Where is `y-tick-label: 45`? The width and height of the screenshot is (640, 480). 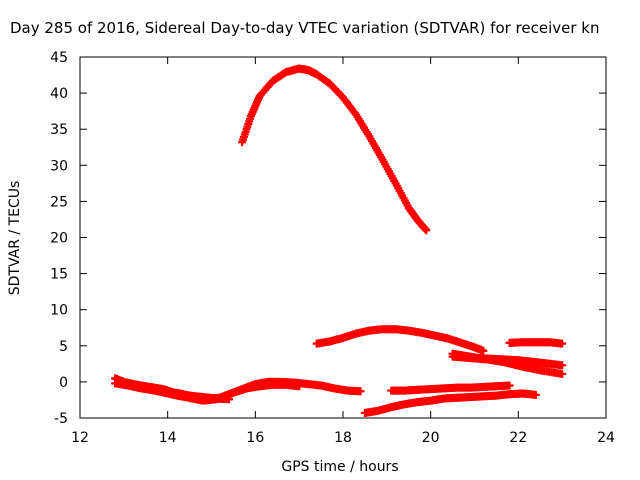
y-tick-label: 45 is located at coordinates (59, 58).